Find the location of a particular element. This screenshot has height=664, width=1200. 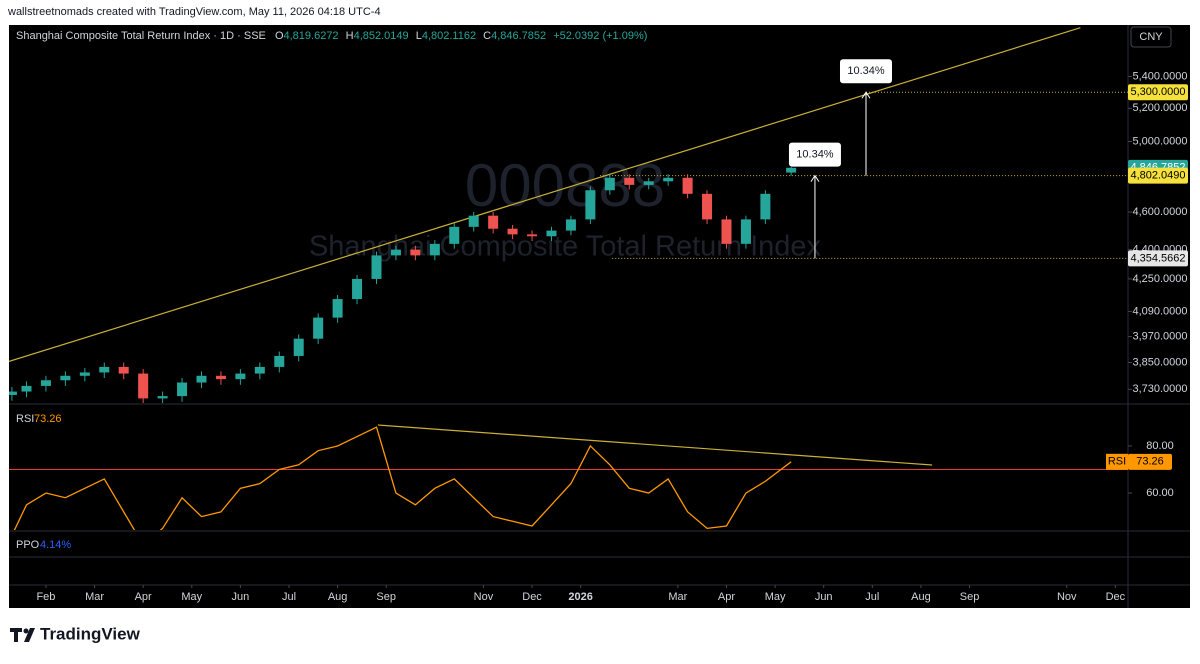

rsi-tag-name-box is located at coordinates (1117, 461).